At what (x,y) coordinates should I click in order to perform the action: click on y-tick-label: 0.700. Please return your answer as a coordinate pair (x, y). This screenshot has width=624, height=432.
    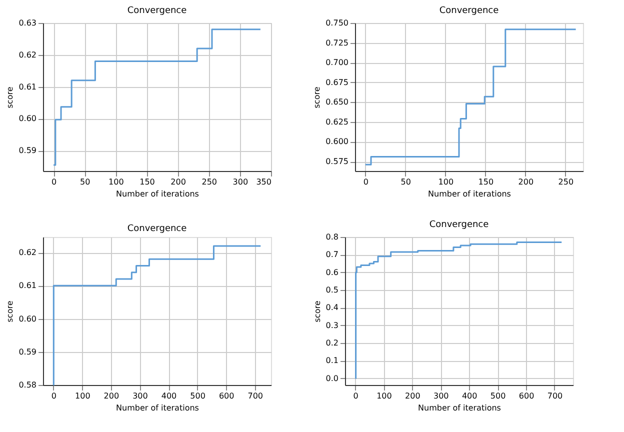
    Looking at the image, I should click on (337, 63).